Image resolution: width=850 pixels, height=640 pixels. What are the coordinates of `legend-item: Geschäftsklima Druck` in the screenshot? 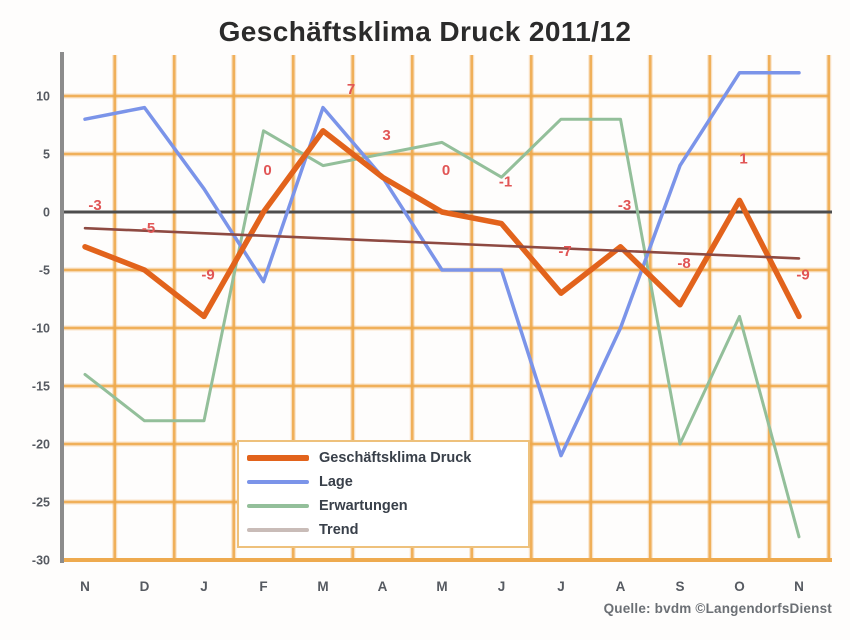 It's located at (387, 458).